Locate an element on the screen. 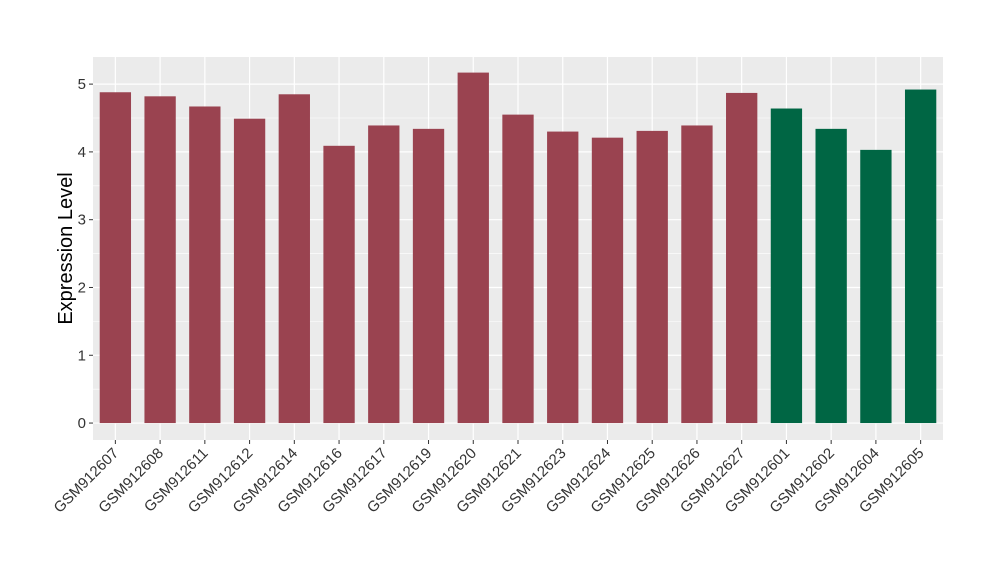  y-tick-label: 1 is located at coordinates (82, 355).